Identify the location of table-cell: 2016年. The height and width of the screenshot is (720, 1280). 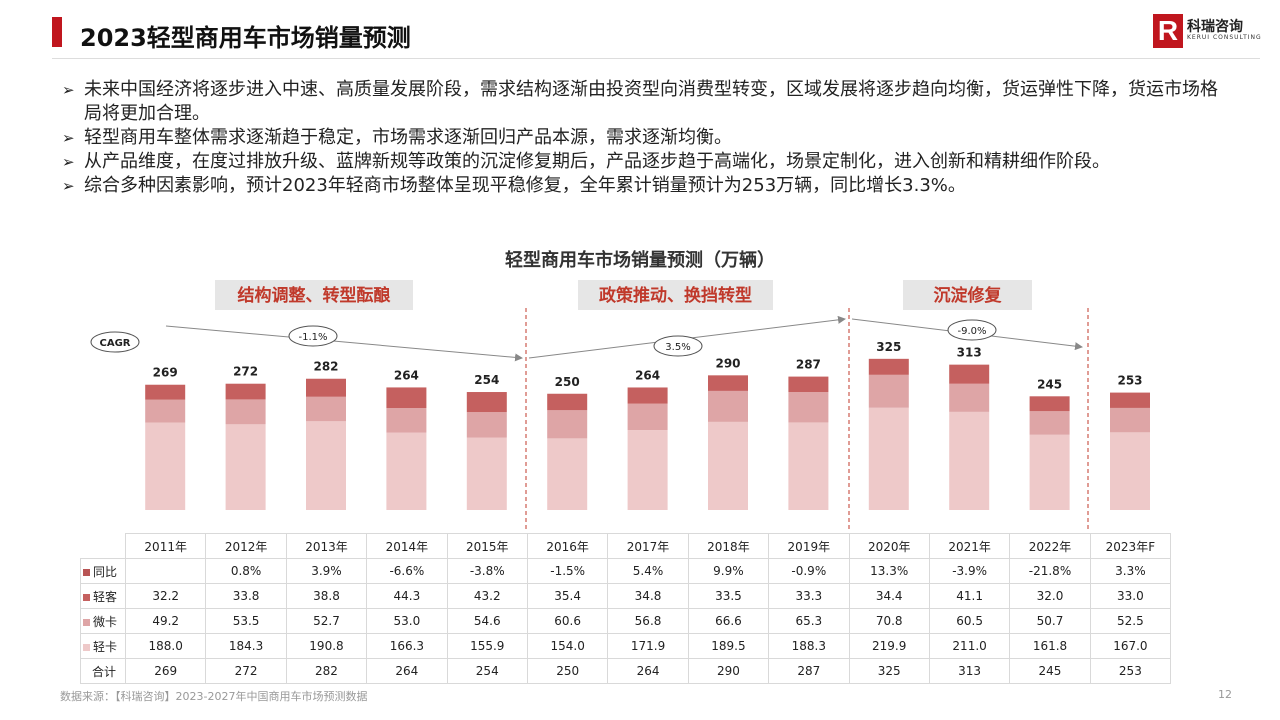
(567, 546).